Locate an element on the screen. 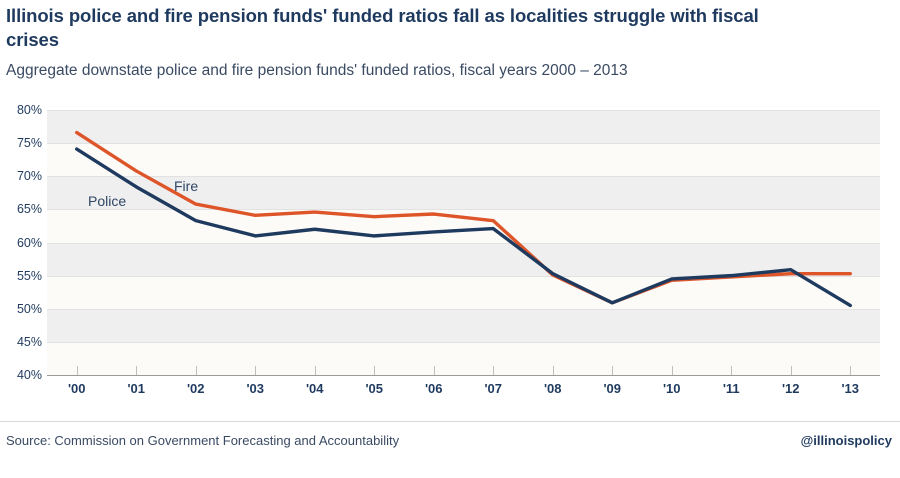 The image size is (900, 478). x-axis-tick-label: '08 is located at coordinates (552, 388).